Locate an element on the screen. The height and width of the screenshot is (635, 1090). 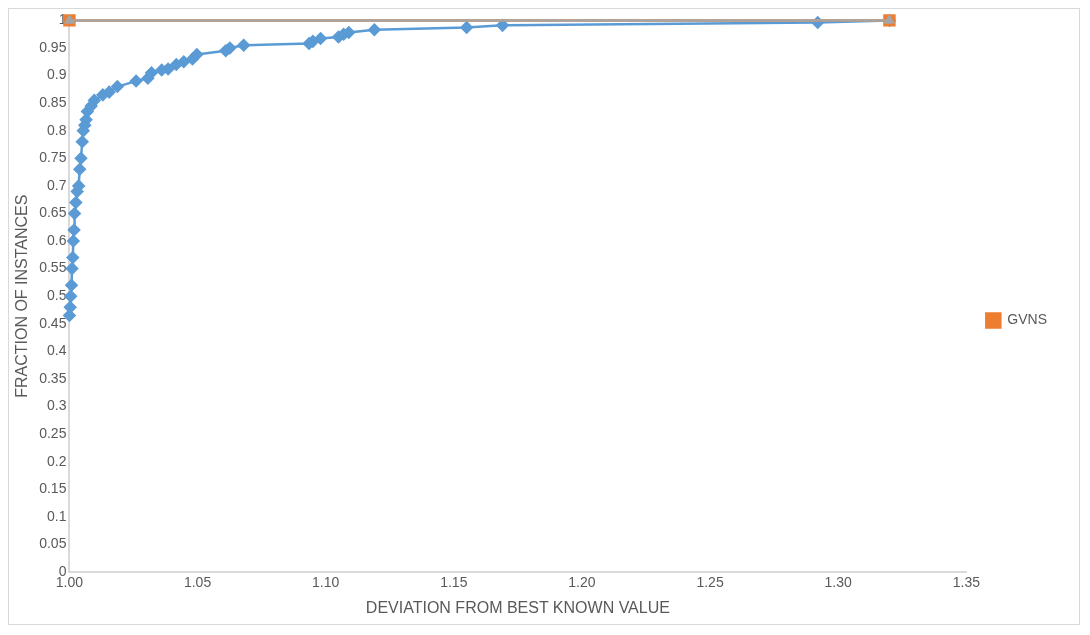
x-tick-label: 1.10 is located at coordinates (326, 582).